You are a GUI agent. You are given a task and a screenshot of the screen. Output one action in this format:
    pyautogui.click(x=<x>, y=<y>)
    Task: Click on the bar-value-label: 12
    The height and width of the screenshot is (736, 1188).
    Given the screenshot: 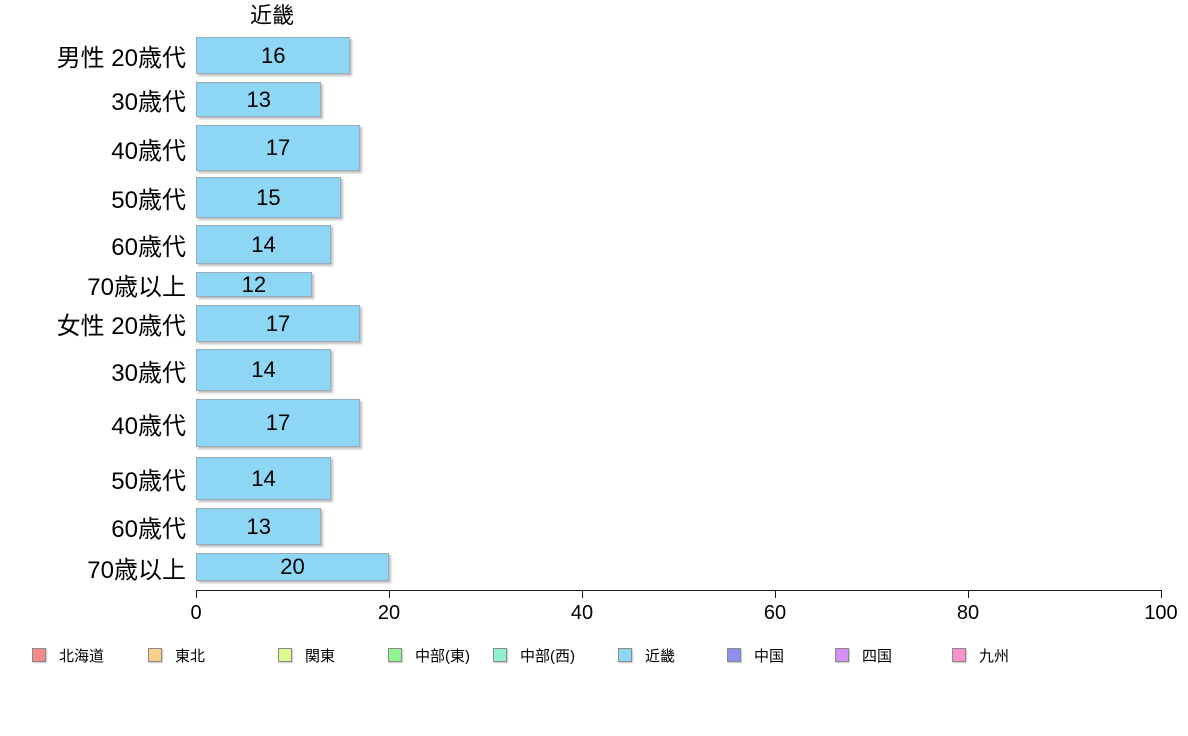 What is the action you would take?
    pyautogui.click(x=254, y=284)
    